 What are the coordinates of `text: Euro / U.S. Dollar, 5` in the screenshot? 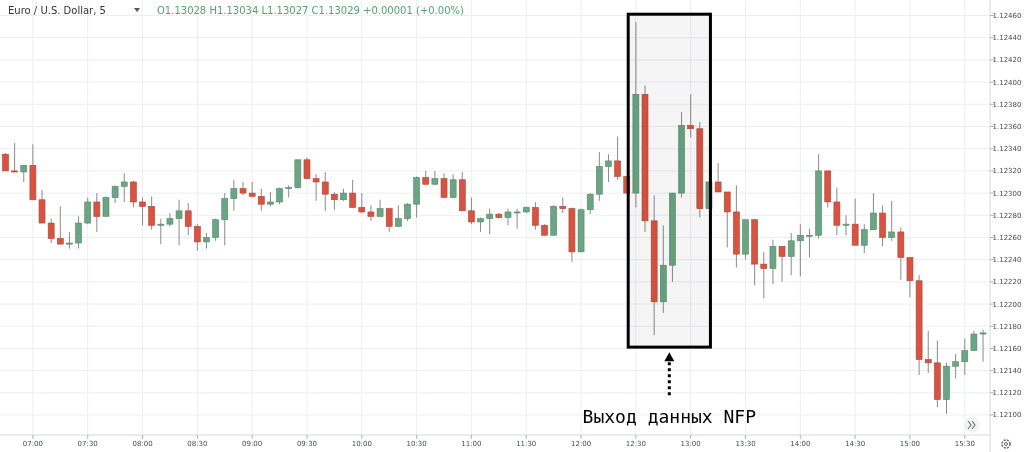 It's located at (57, 10).